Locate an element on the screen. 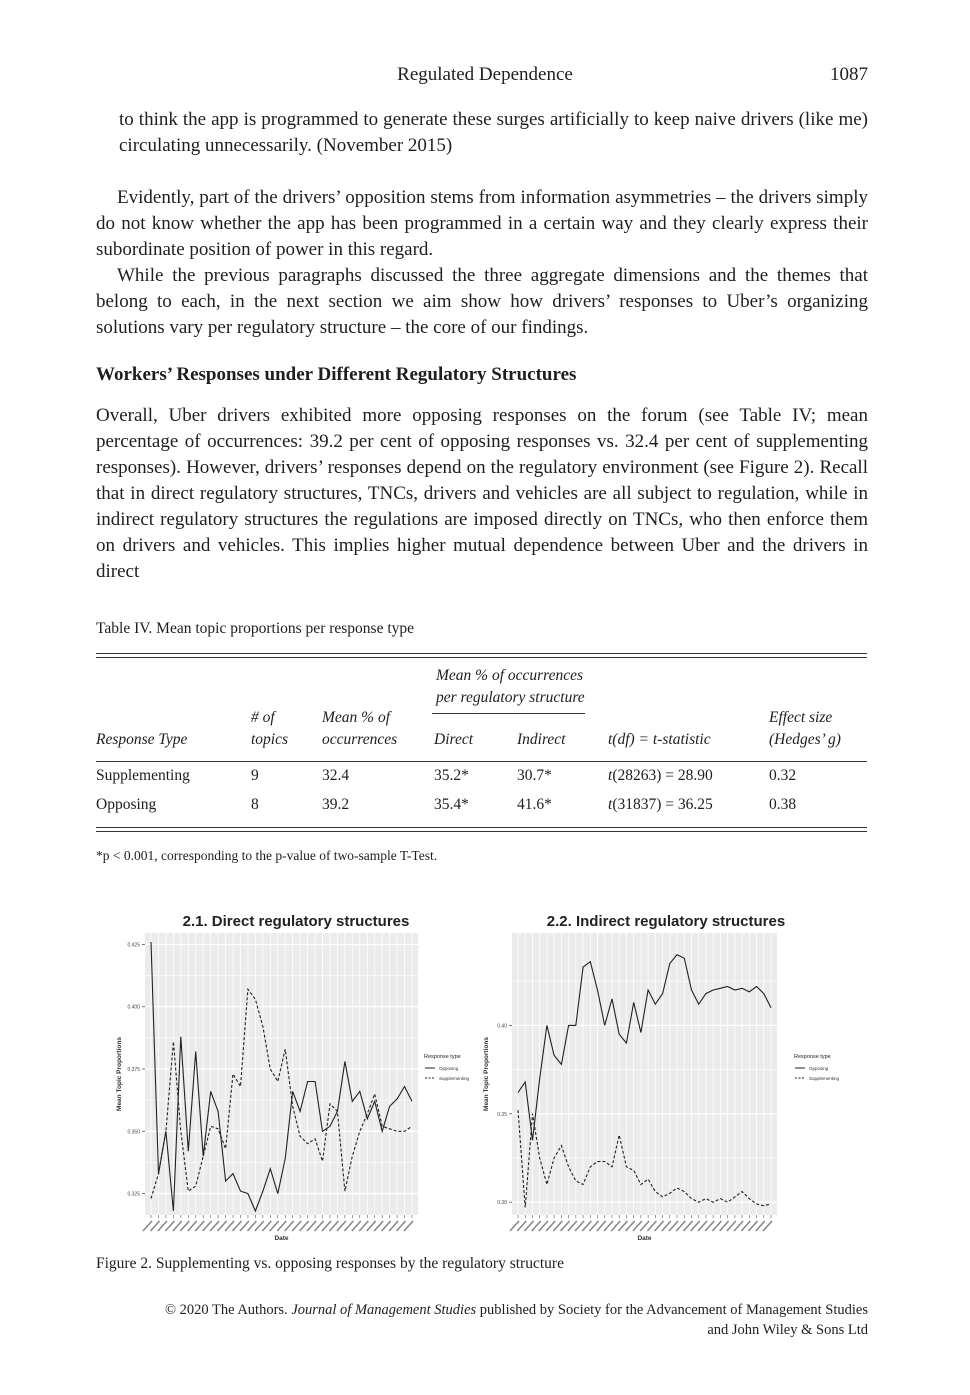  row-supplementing-topics: 9 is located at coordinates (255, 775).